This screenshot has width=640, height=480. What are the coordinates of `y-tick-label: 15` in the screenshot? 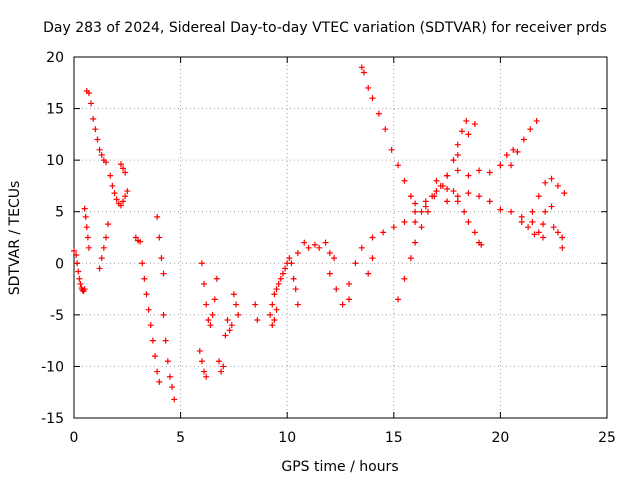 It's located at (55, 110).